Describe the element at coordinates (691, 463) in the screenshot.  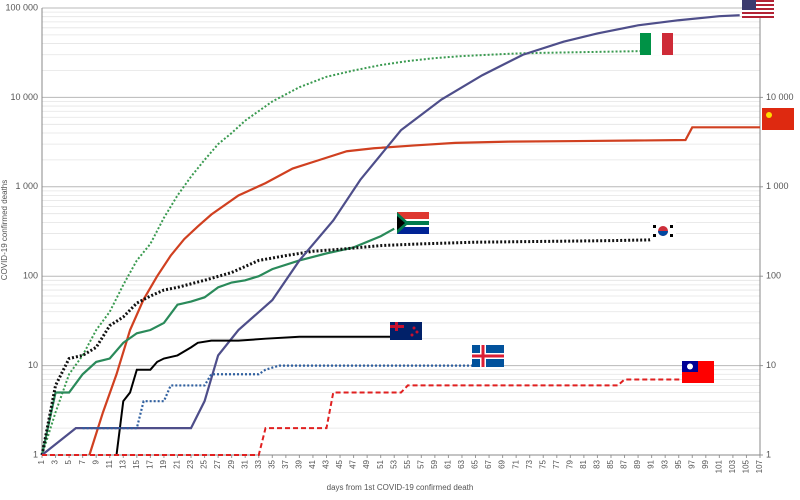
I see `x-tick-label: 97` at that location.